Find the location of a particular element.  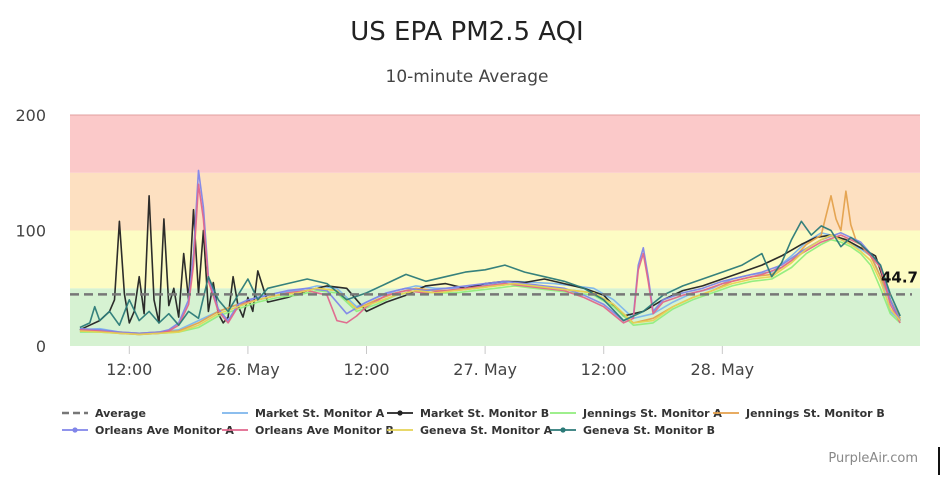

legend-item: Geneva St. Monitor B is located at coordinates (632, 430).